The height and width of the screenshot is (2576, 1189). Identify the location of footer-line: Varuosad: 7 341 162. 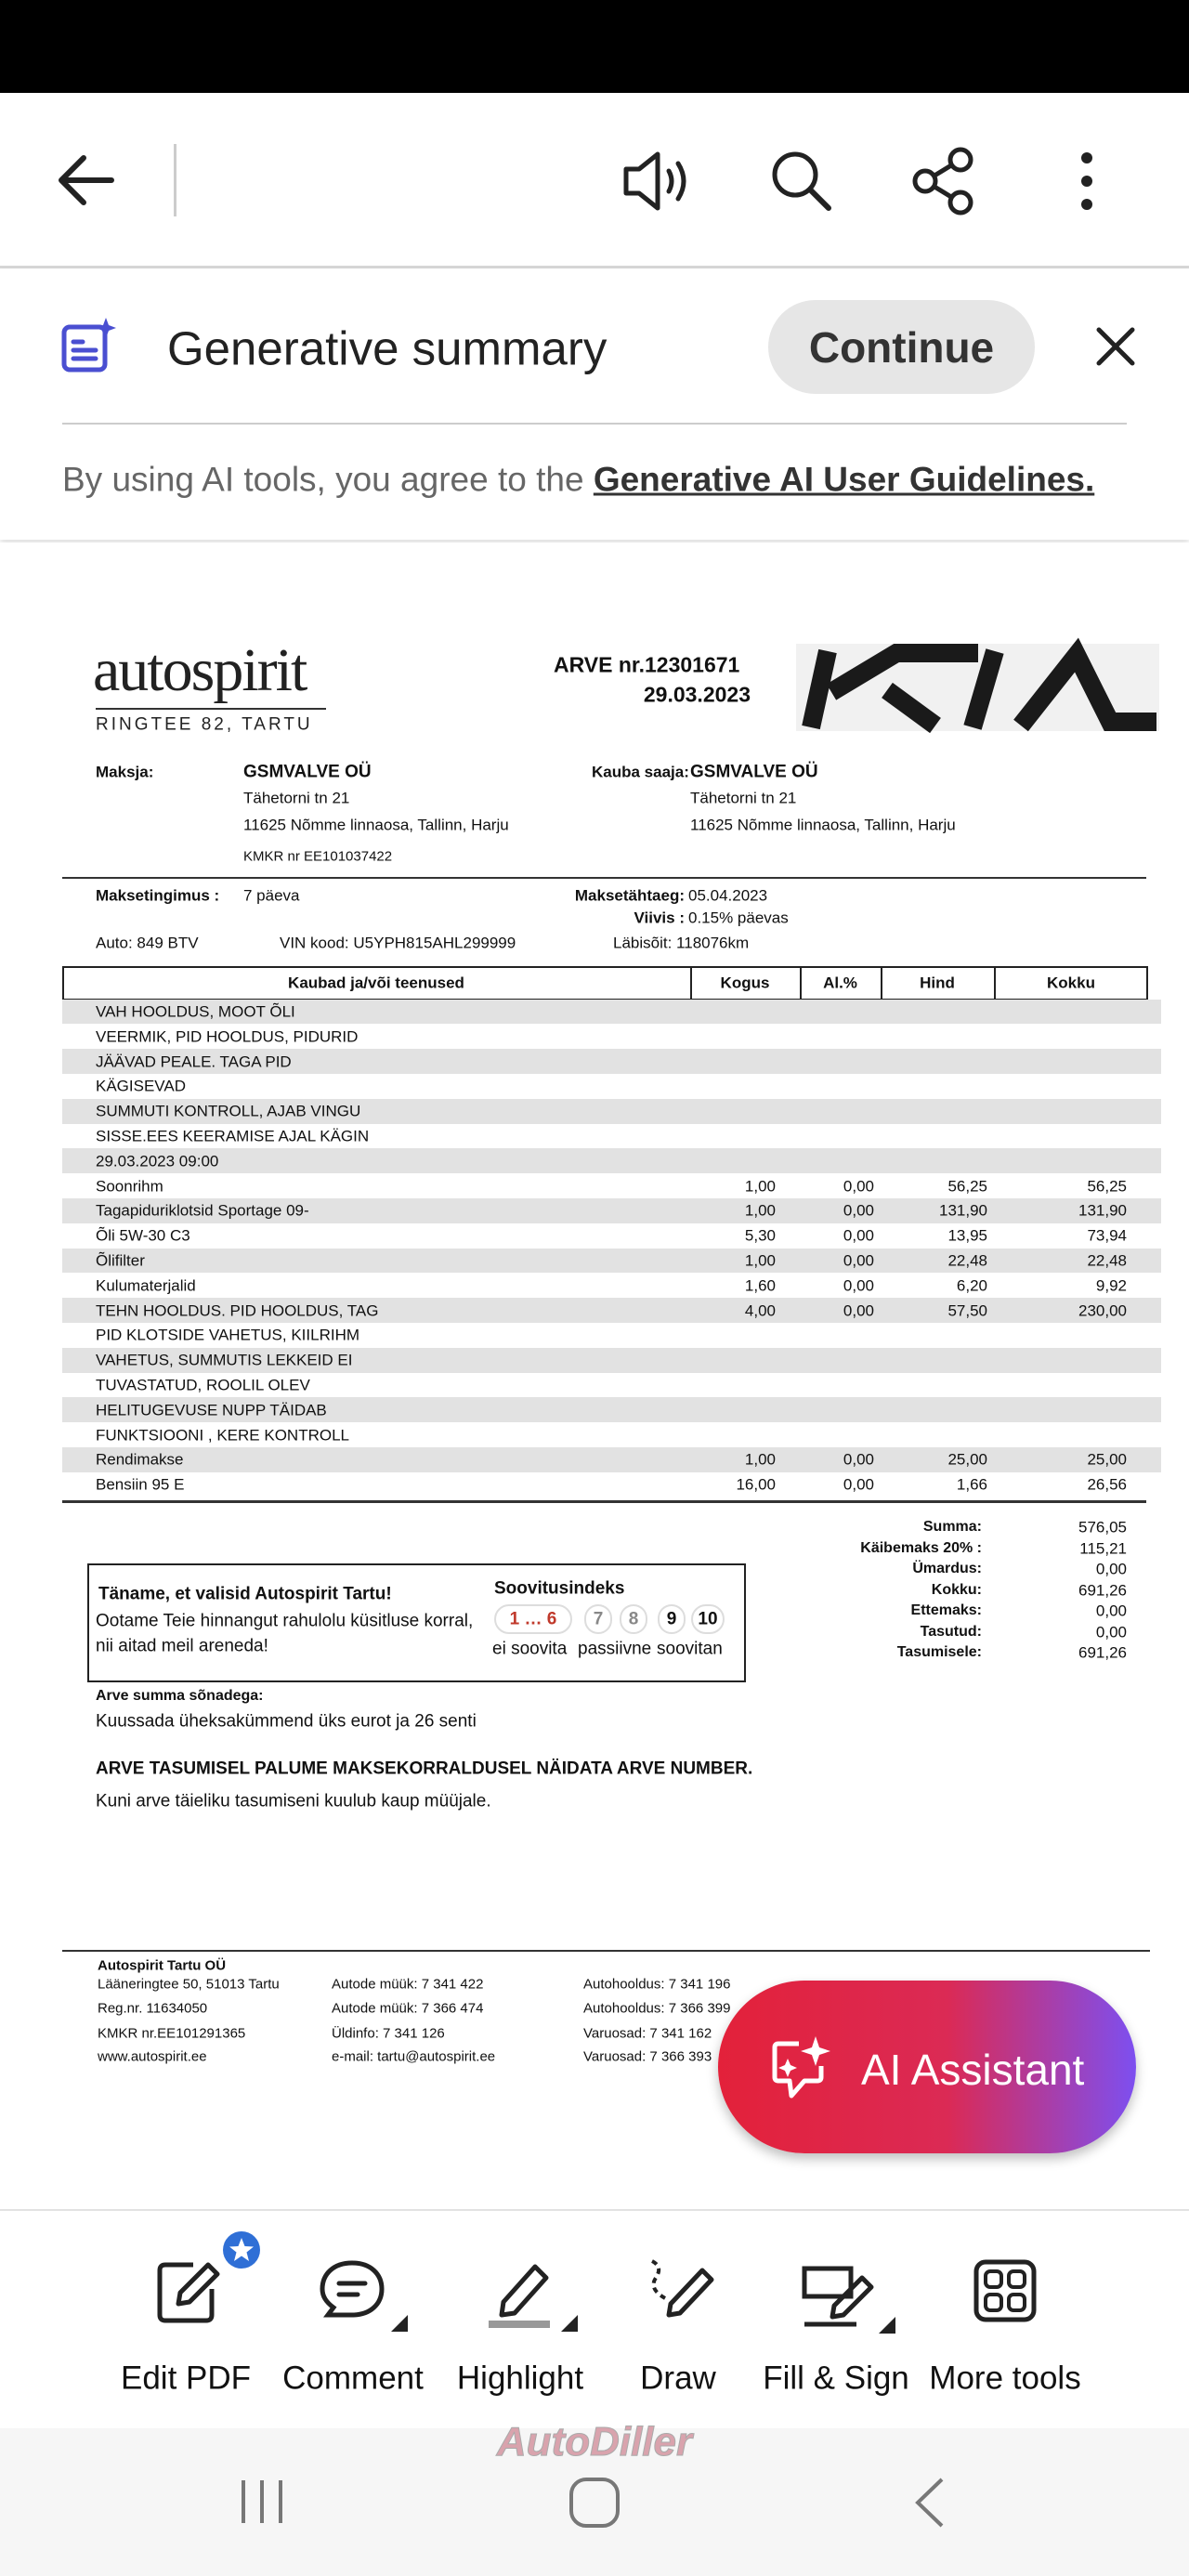
(648, 2033).